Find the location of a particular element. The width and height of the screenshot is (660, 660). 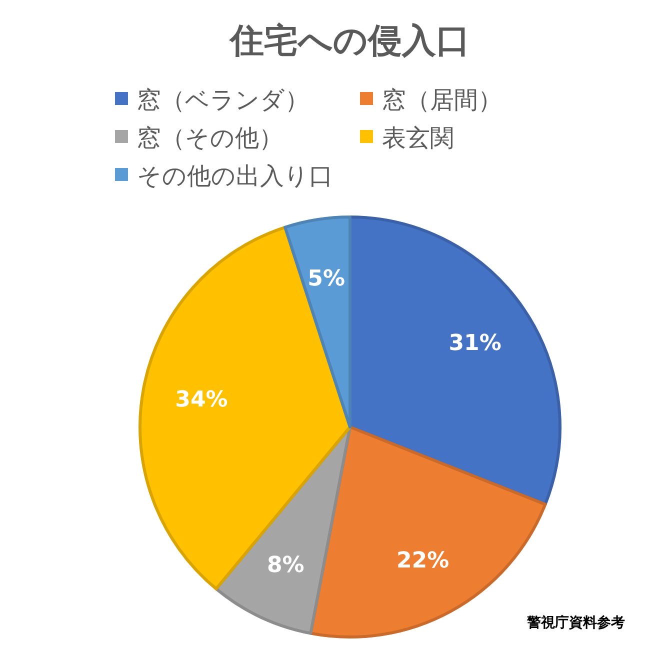

data-label: 31% is located at coordinates (475, 343).